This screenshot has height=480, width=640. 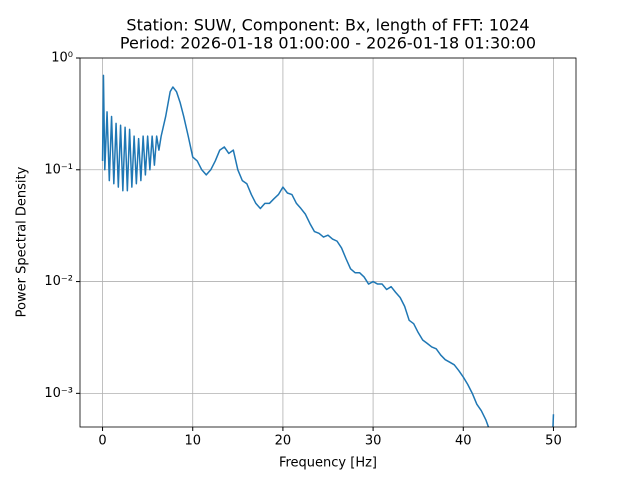 I want to click on x-tick-label: 10, so click(x=192, y=441).